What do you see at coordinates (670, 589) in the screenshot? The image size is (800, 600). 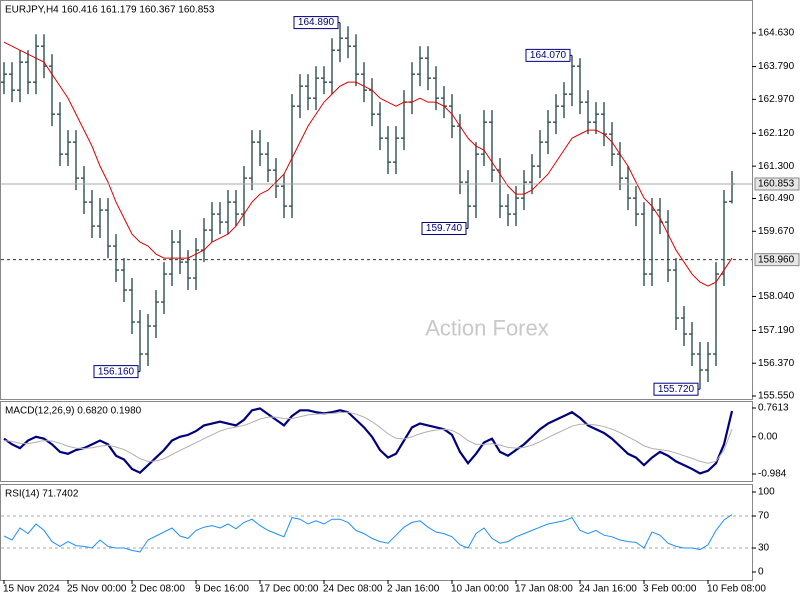 I see `x-tick-label: 3 Feb 00:00` at bounding box center [670, 589].